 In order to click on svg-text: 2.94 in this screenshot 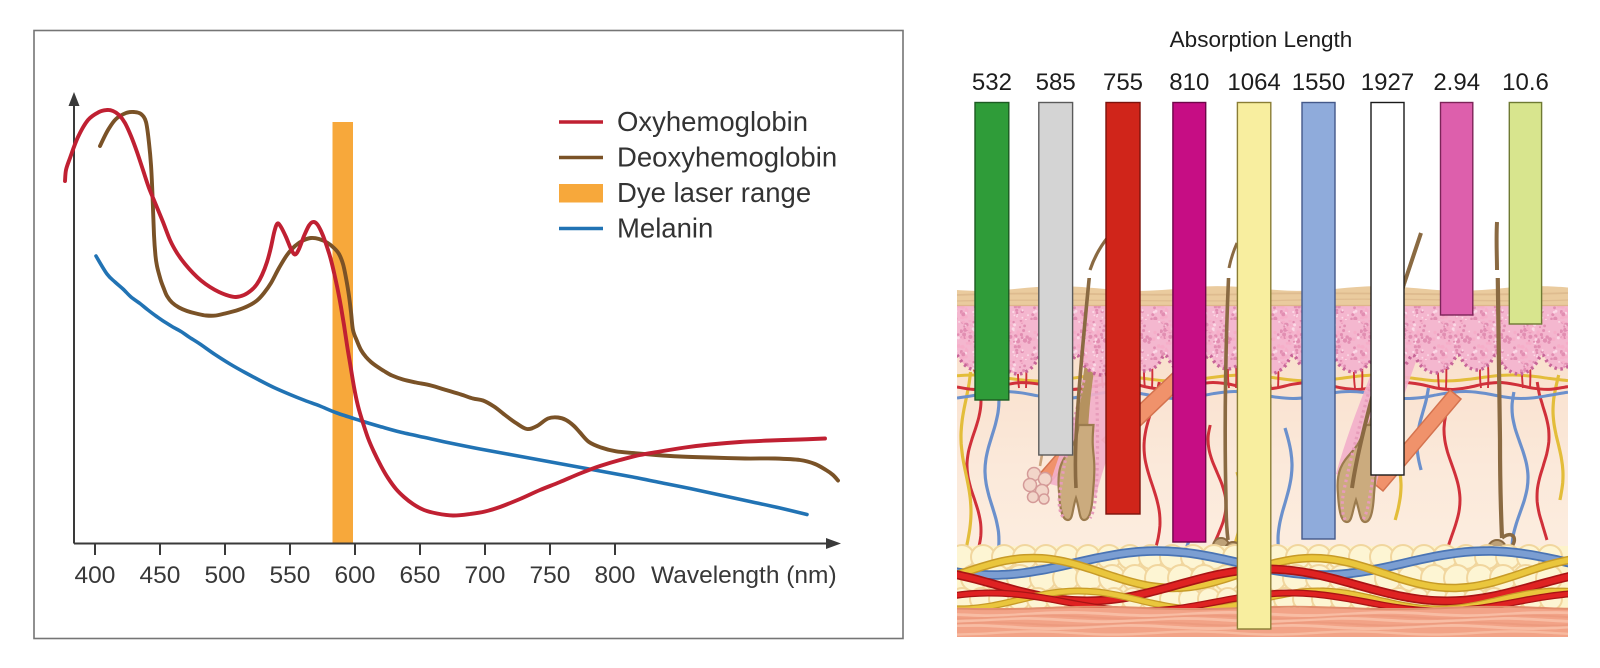, I will do `click(1456, 82)`.